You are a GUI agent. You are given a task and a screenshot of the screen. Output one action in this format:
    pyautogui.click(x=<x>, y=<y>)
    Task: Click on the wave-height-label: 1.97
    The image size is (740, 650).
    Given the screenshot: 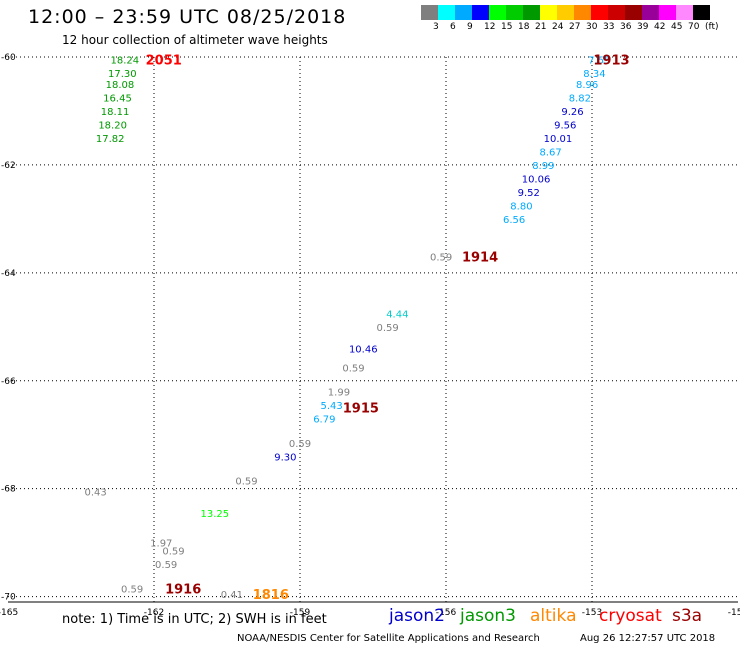 What is the action you would take?
    pyautogui.click(x=161, y=544)
    